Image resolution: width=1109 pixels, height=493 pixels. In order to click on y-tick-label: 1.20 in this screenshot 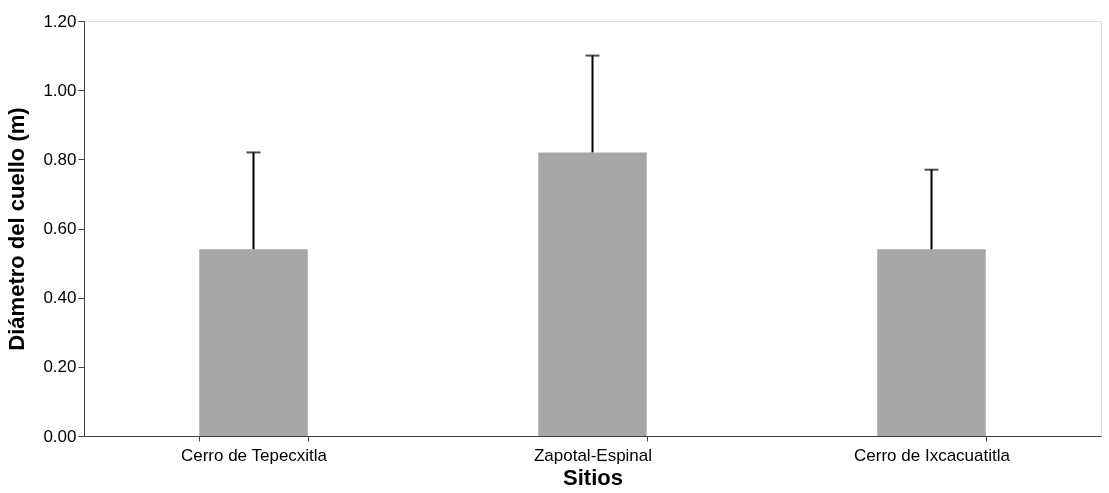, I will do `click(60, 21)`.